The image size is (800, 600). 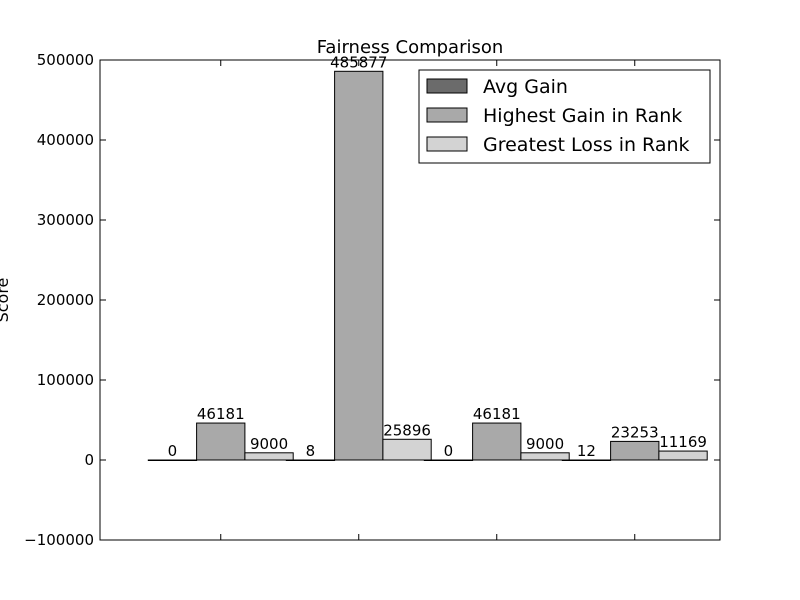 What do you see at coordinates (582, 116) in the screenshot?
I see `legend-label: Highest Gain in Rank` at bounding box center [582, 116].